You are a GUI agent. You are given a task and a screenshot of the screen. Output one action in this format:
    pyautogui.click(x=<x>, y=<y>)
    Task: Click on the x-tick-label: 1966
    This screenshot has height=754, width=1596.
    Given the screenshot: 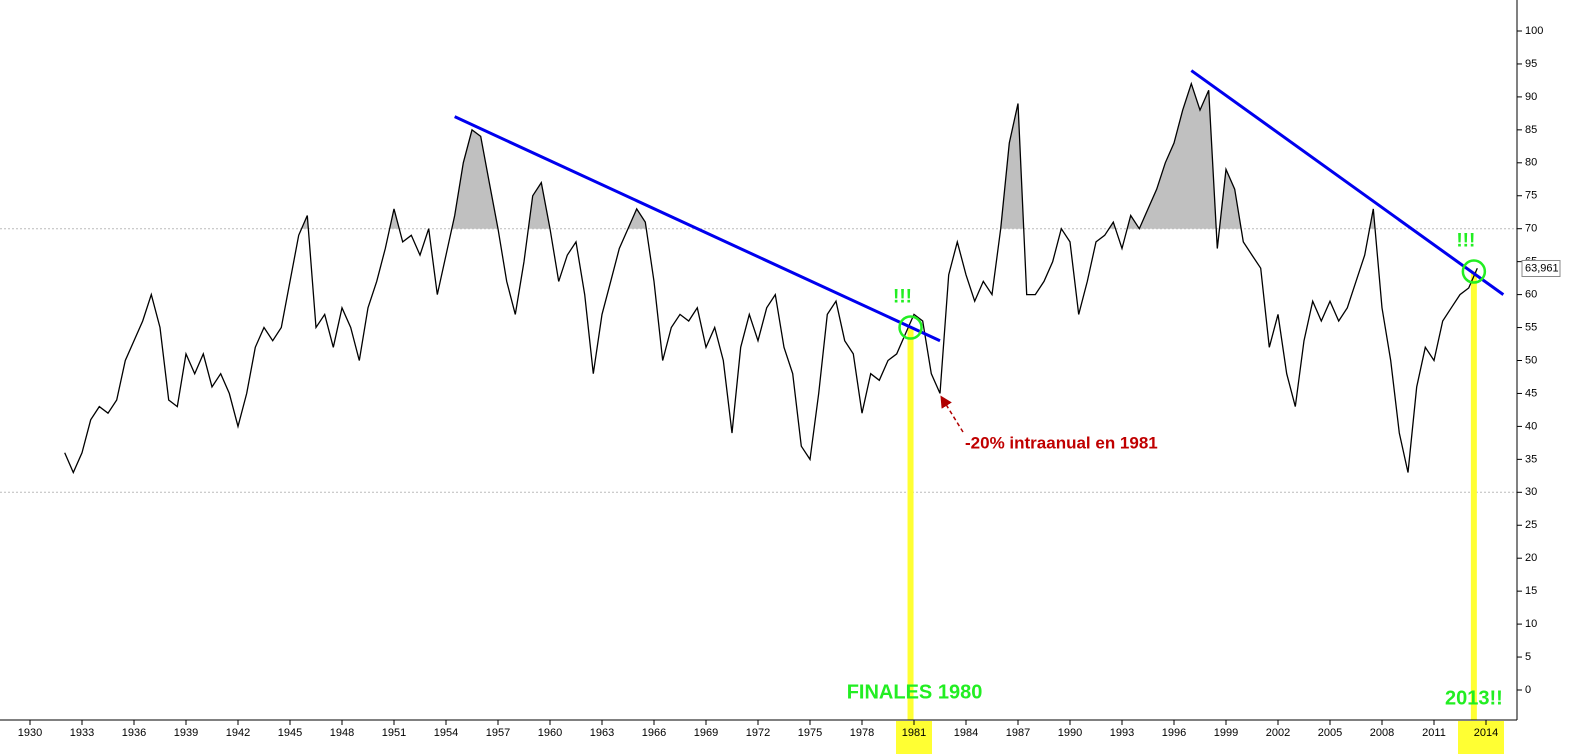 What is the action you would take?
    pyautogui.click(x=654, y=733)
    